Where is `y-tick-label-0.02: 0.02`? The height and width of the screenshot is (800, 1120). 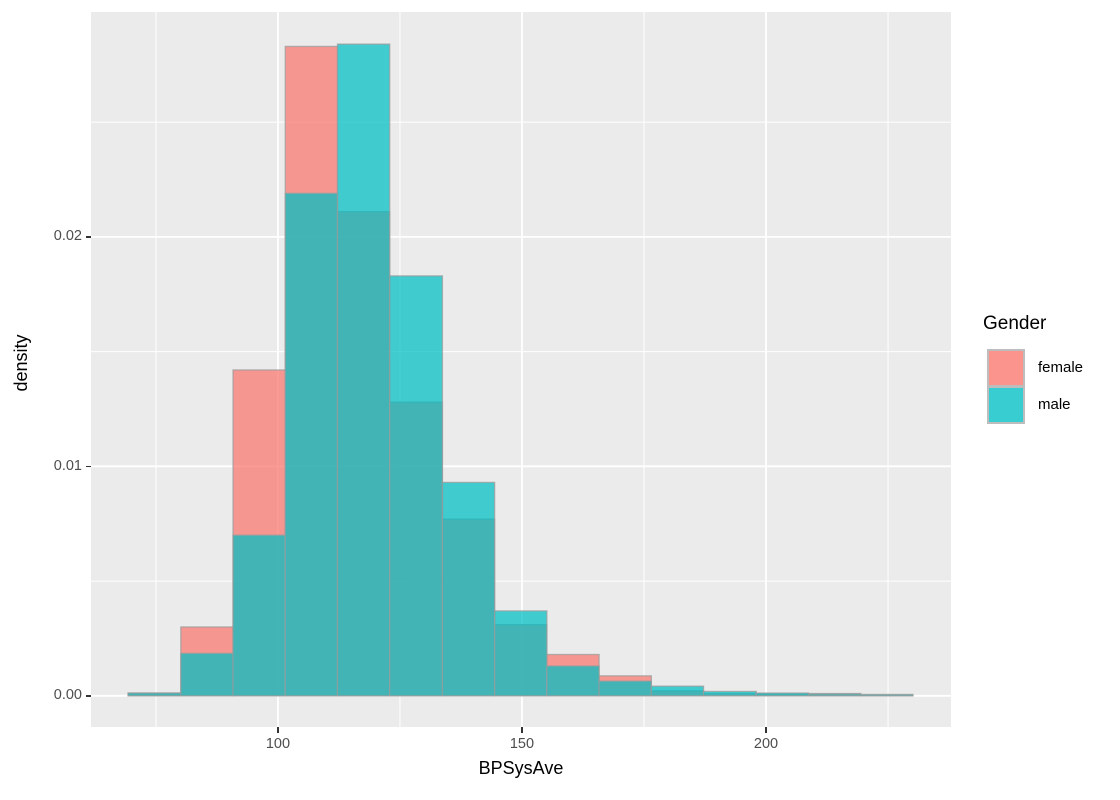
y-tick-label-0.02: 0.02 is located at coordinates (67, 236).